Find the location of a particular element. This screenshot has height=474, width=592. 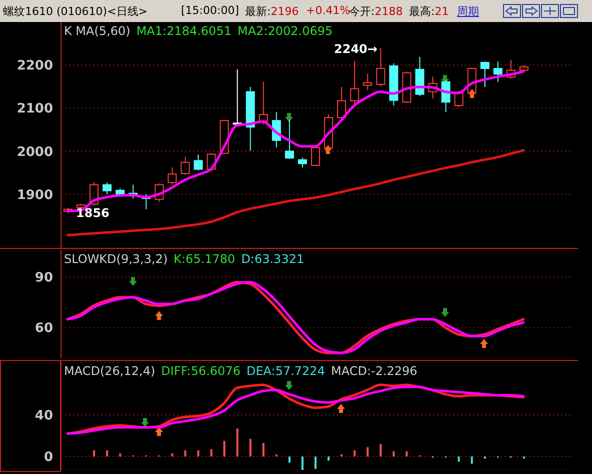

text: 最新:2196 is located at coordinates (272, 11).